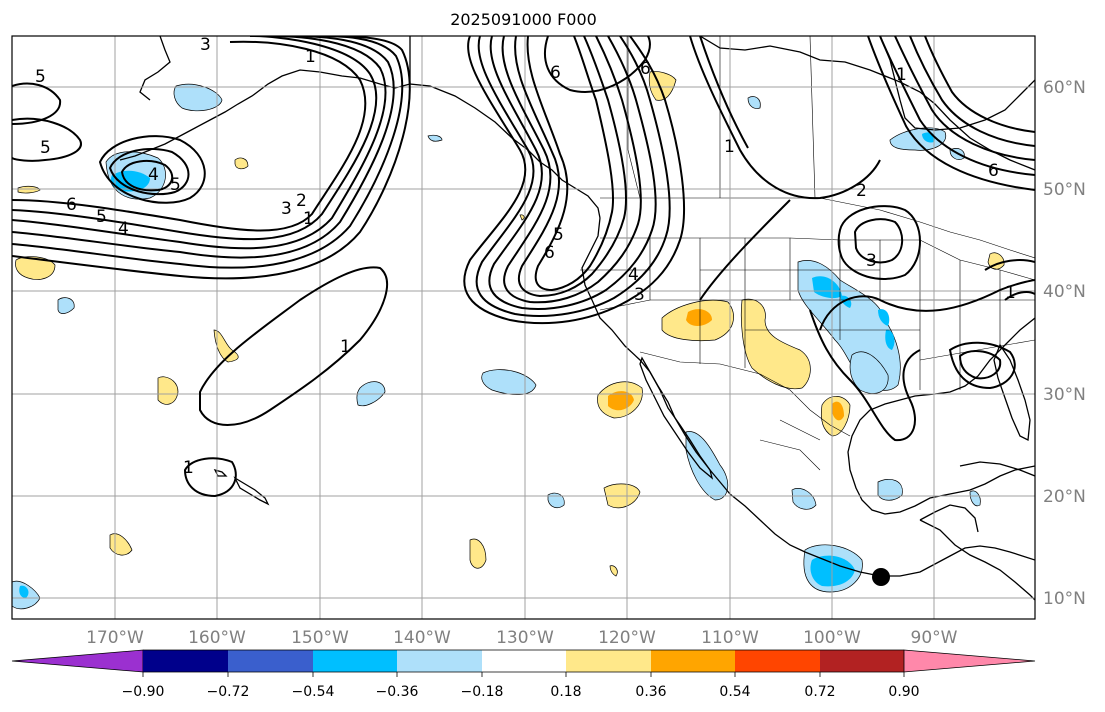 The image size is (1105, 712). What do you see at coordinates (130, 181) in the screenshot?
I see `neg-core-aleutian` at bounding box center [130, 181].